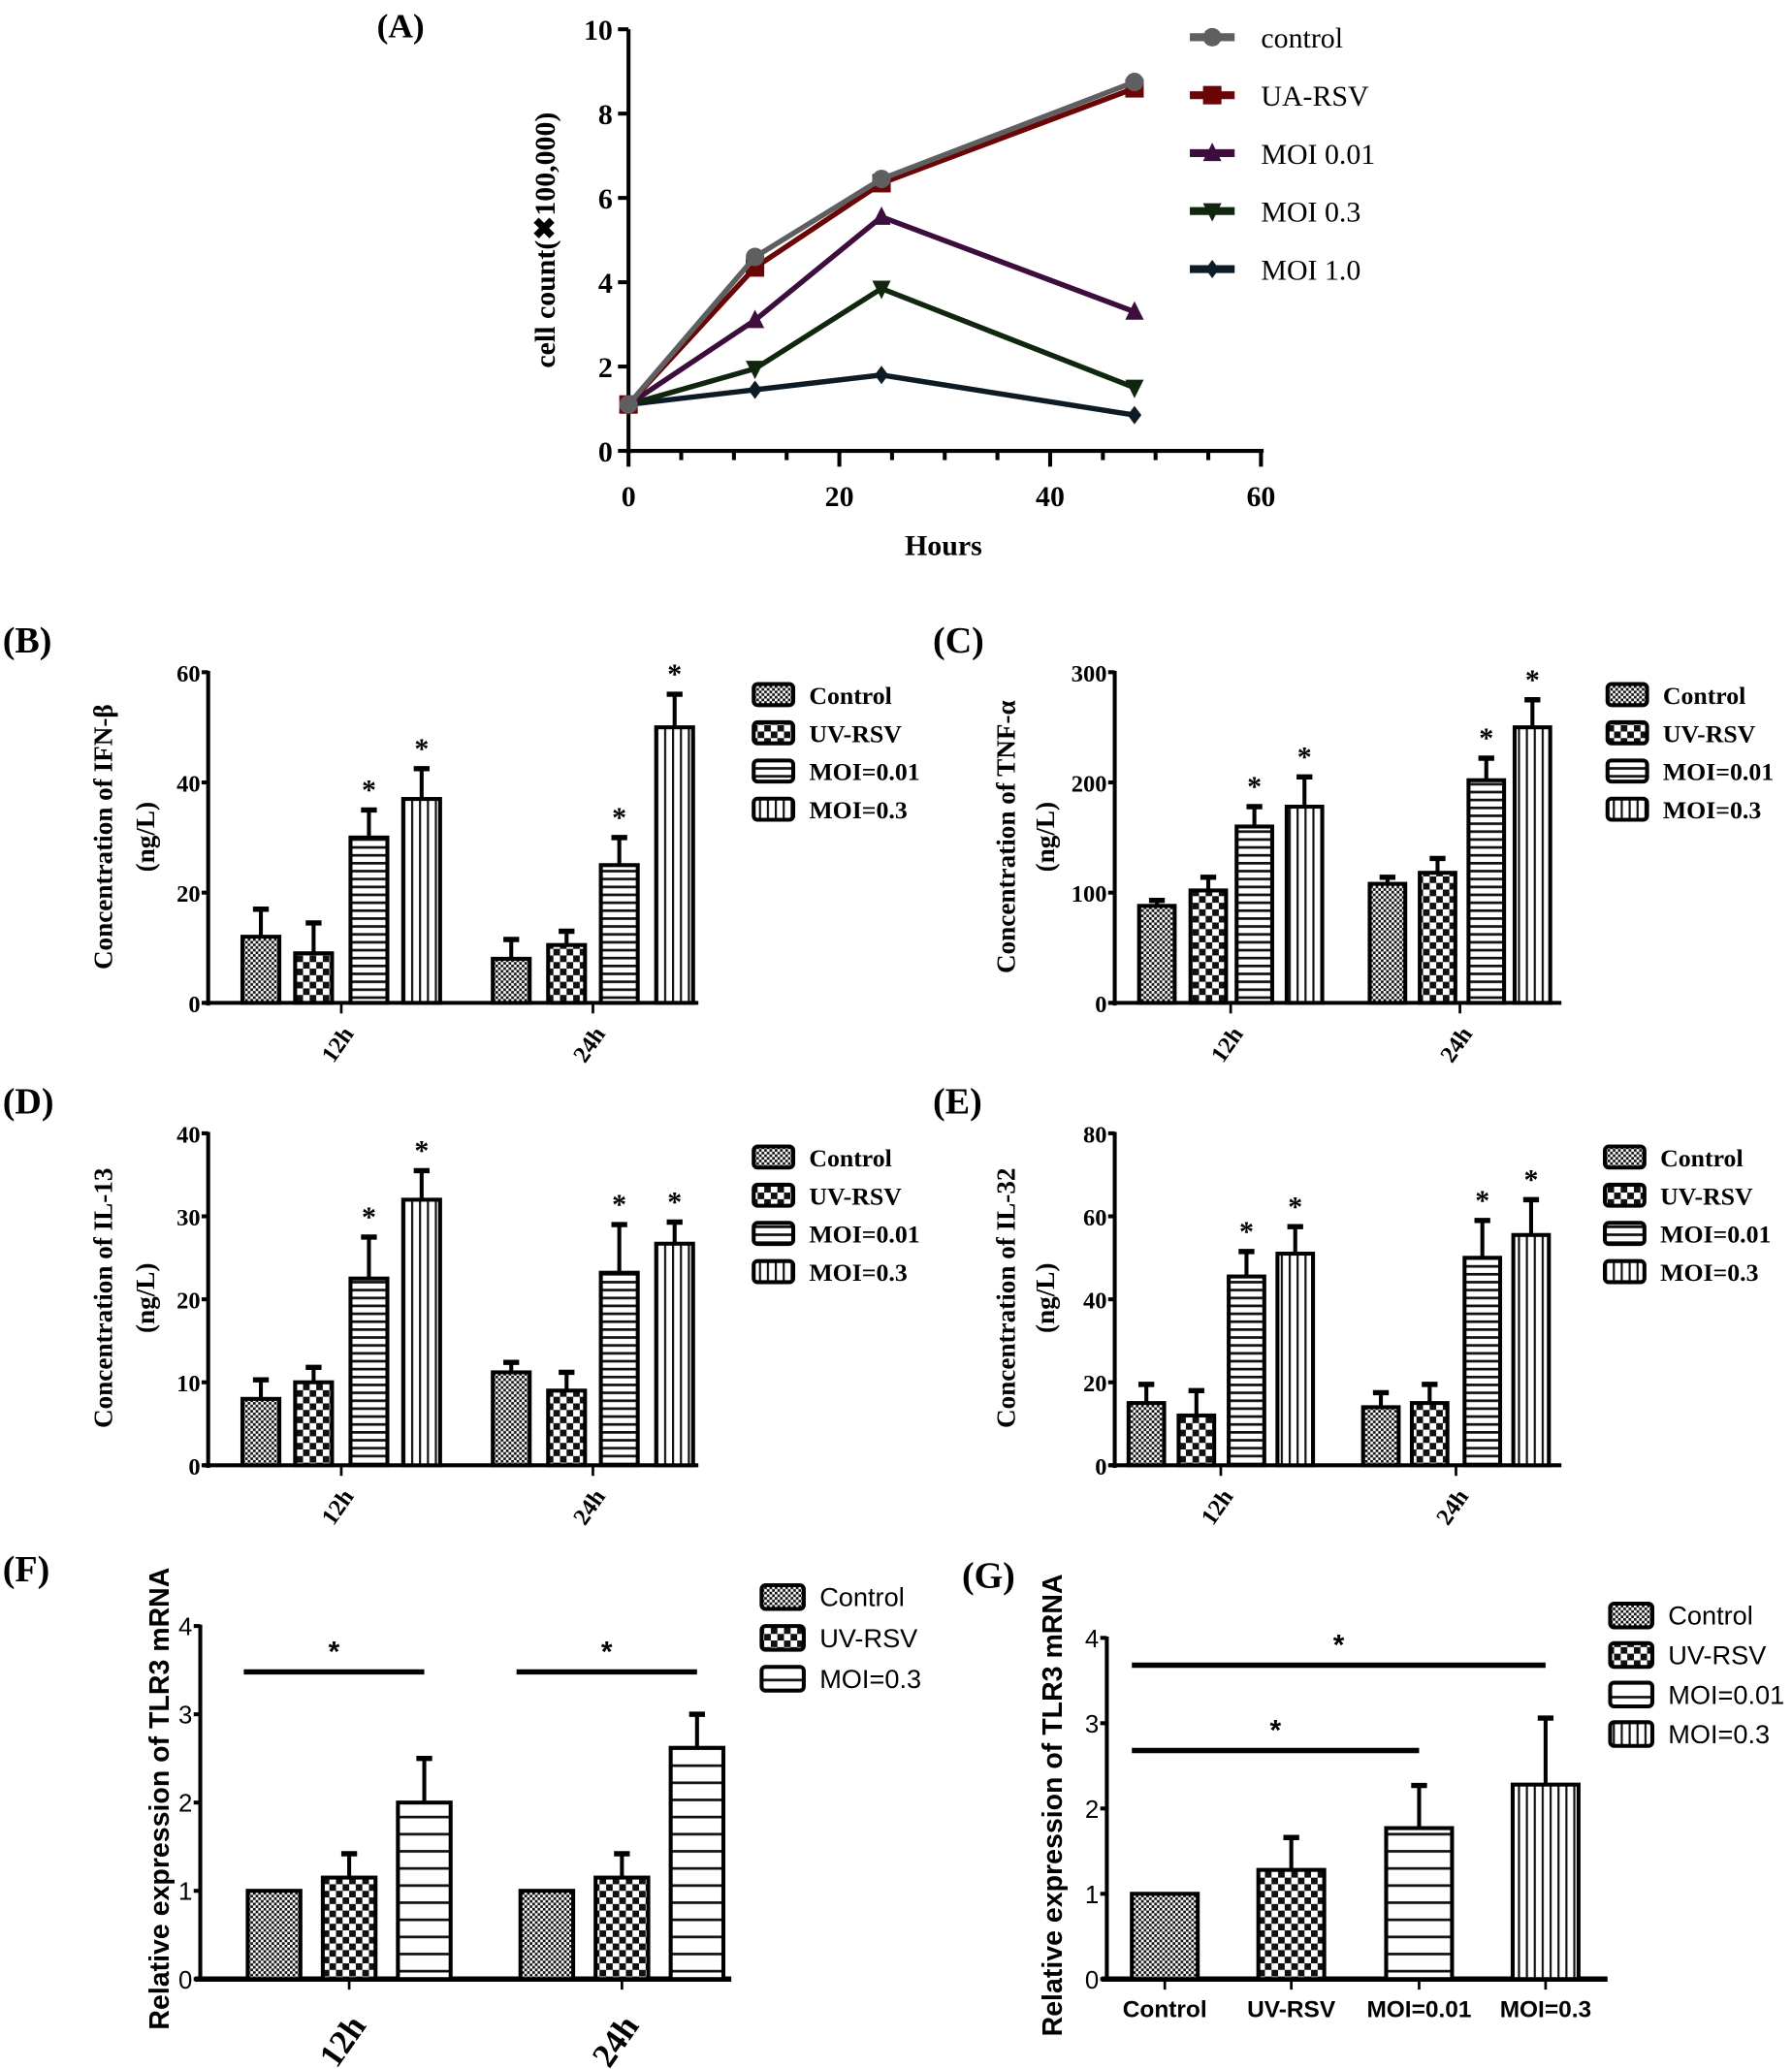  Describe the element at coordinates (185, 1893) in the screenshot. I see `y-tick-label: 1` at that location.